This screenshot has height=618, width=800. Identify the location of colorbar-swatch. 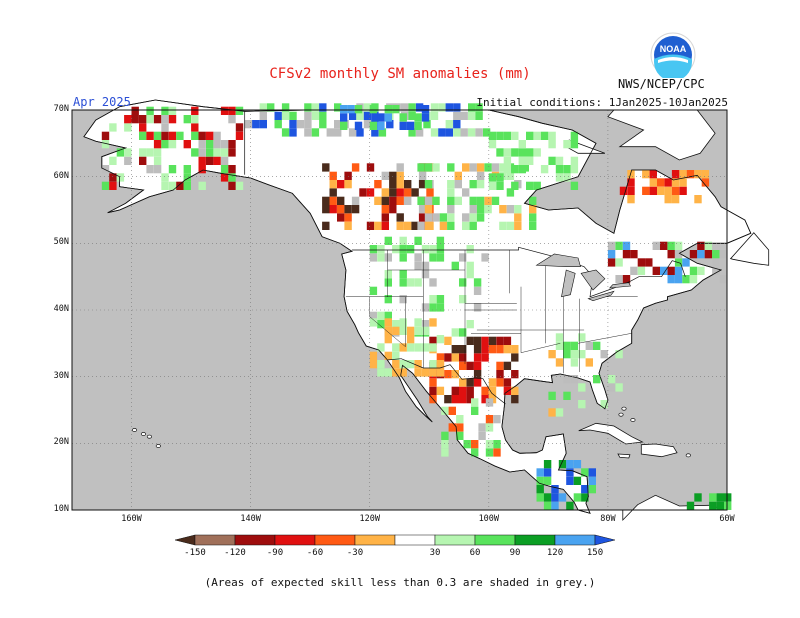
(575, 540).